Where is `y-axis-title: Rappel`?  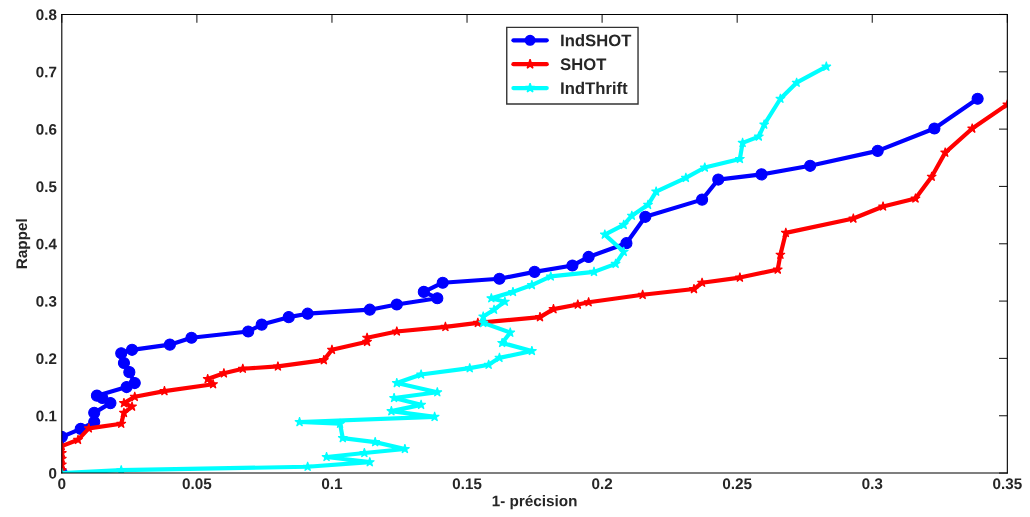
y-axis-title: Rappel is located at coordinates (23, 244).